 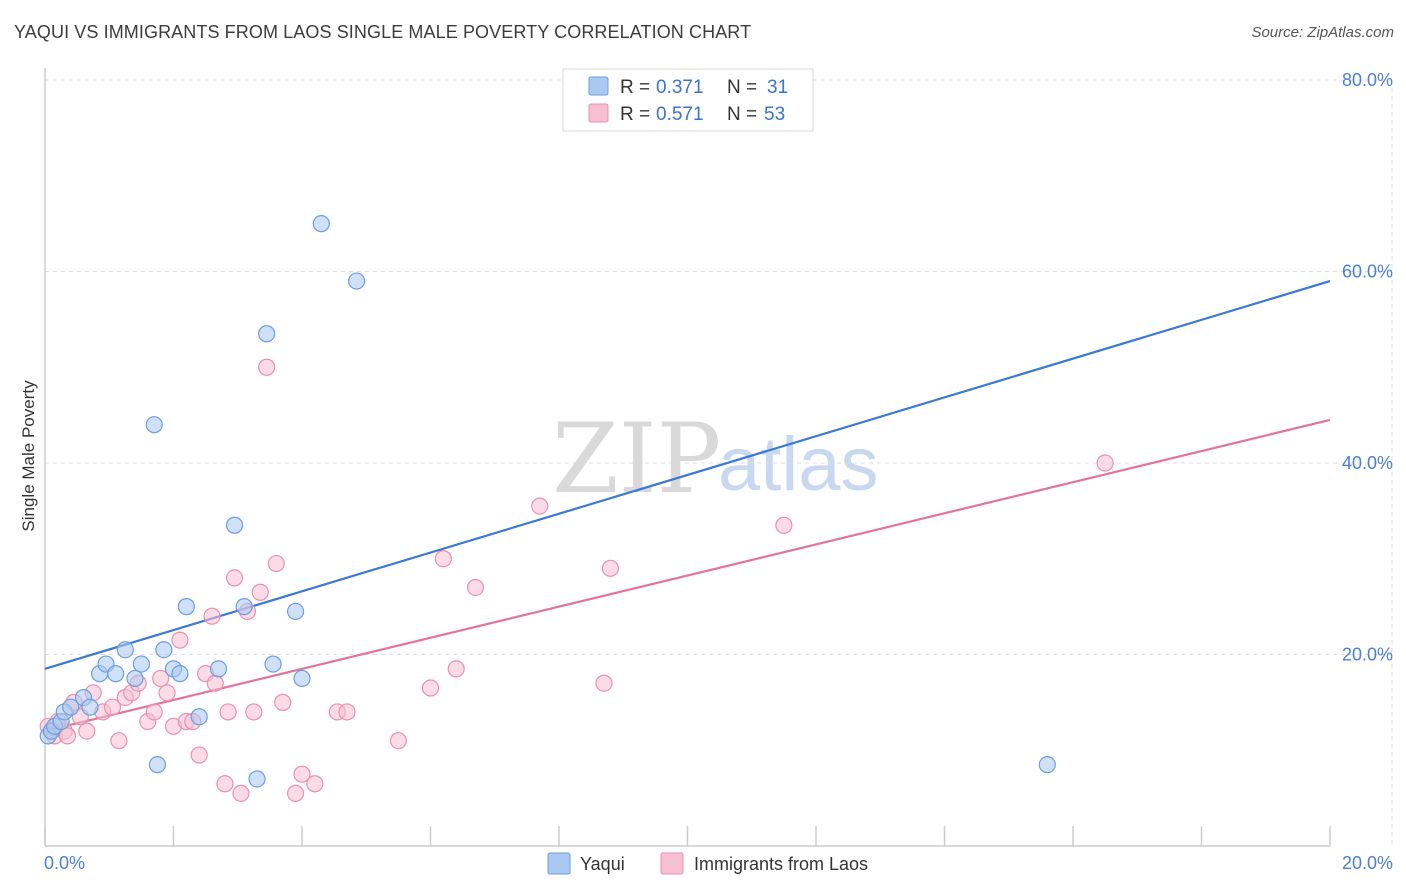 What do you see at coordinates (1367, 655) in the screenshot?
I see `y-tick-label-0: 20.0%` at bounding box center [1367, 655].